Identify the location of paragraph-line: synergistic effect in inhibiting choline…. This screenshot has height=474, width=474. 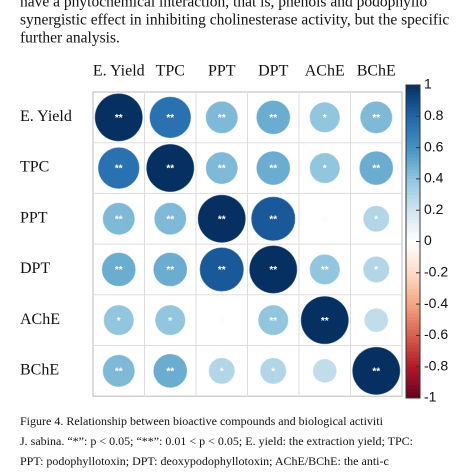
(234, 20).